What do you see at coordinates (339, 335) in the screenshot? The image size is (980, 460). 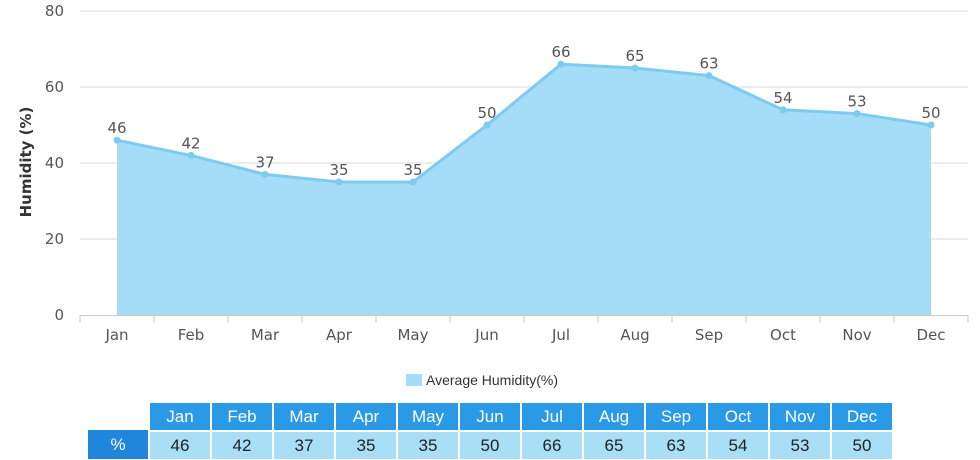 I see `x-tick-label: Apr` at bounding box center [339, 335].